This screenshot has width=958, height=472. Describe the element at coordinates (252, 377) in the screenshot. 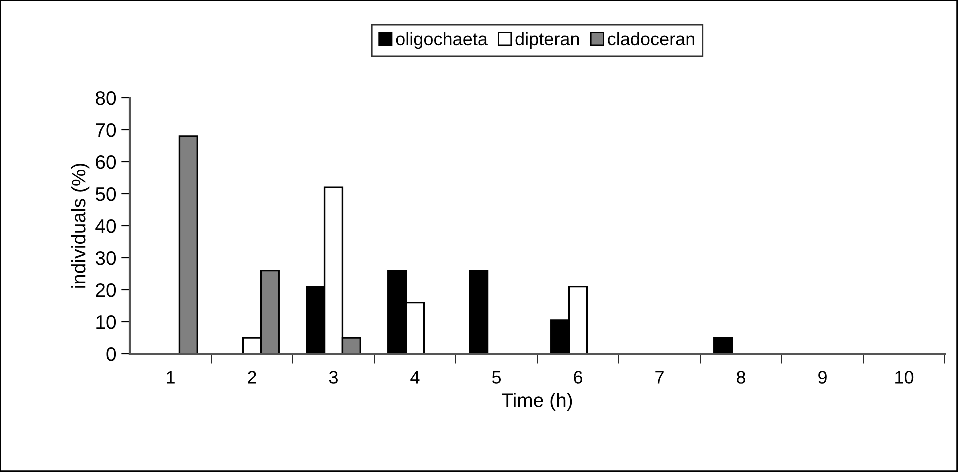

I see `x-tick-label: 2` at that location.